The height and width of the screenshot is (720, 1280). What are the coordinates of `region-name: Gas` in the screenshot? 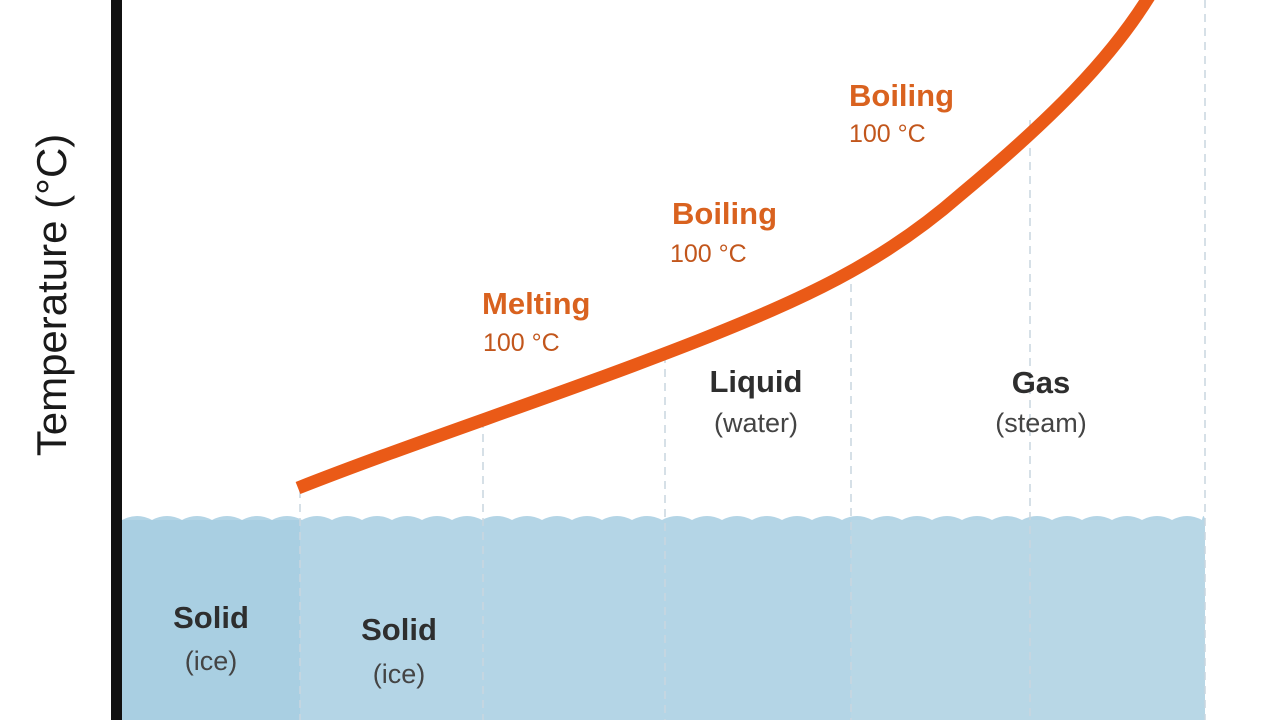 It's located at (1041, 382).